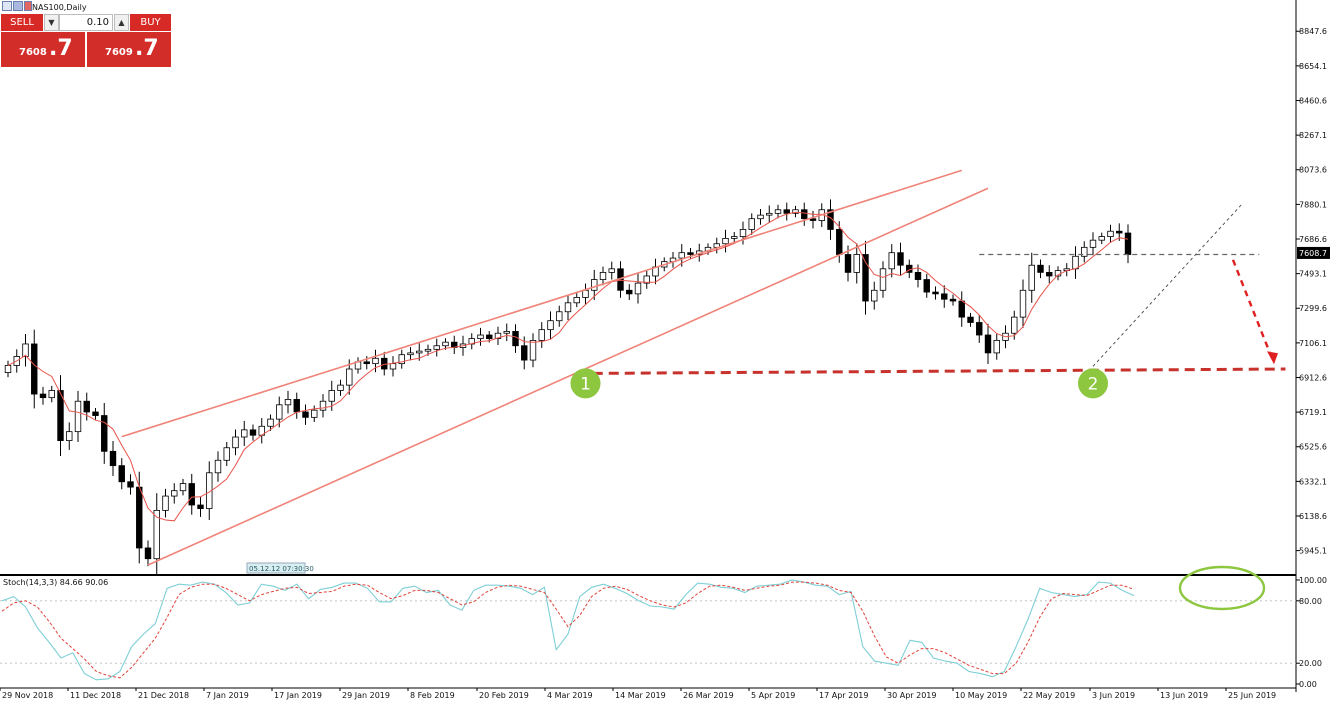 The image size is (1332, 706). I want to click on window-icons, so click(17, 6).